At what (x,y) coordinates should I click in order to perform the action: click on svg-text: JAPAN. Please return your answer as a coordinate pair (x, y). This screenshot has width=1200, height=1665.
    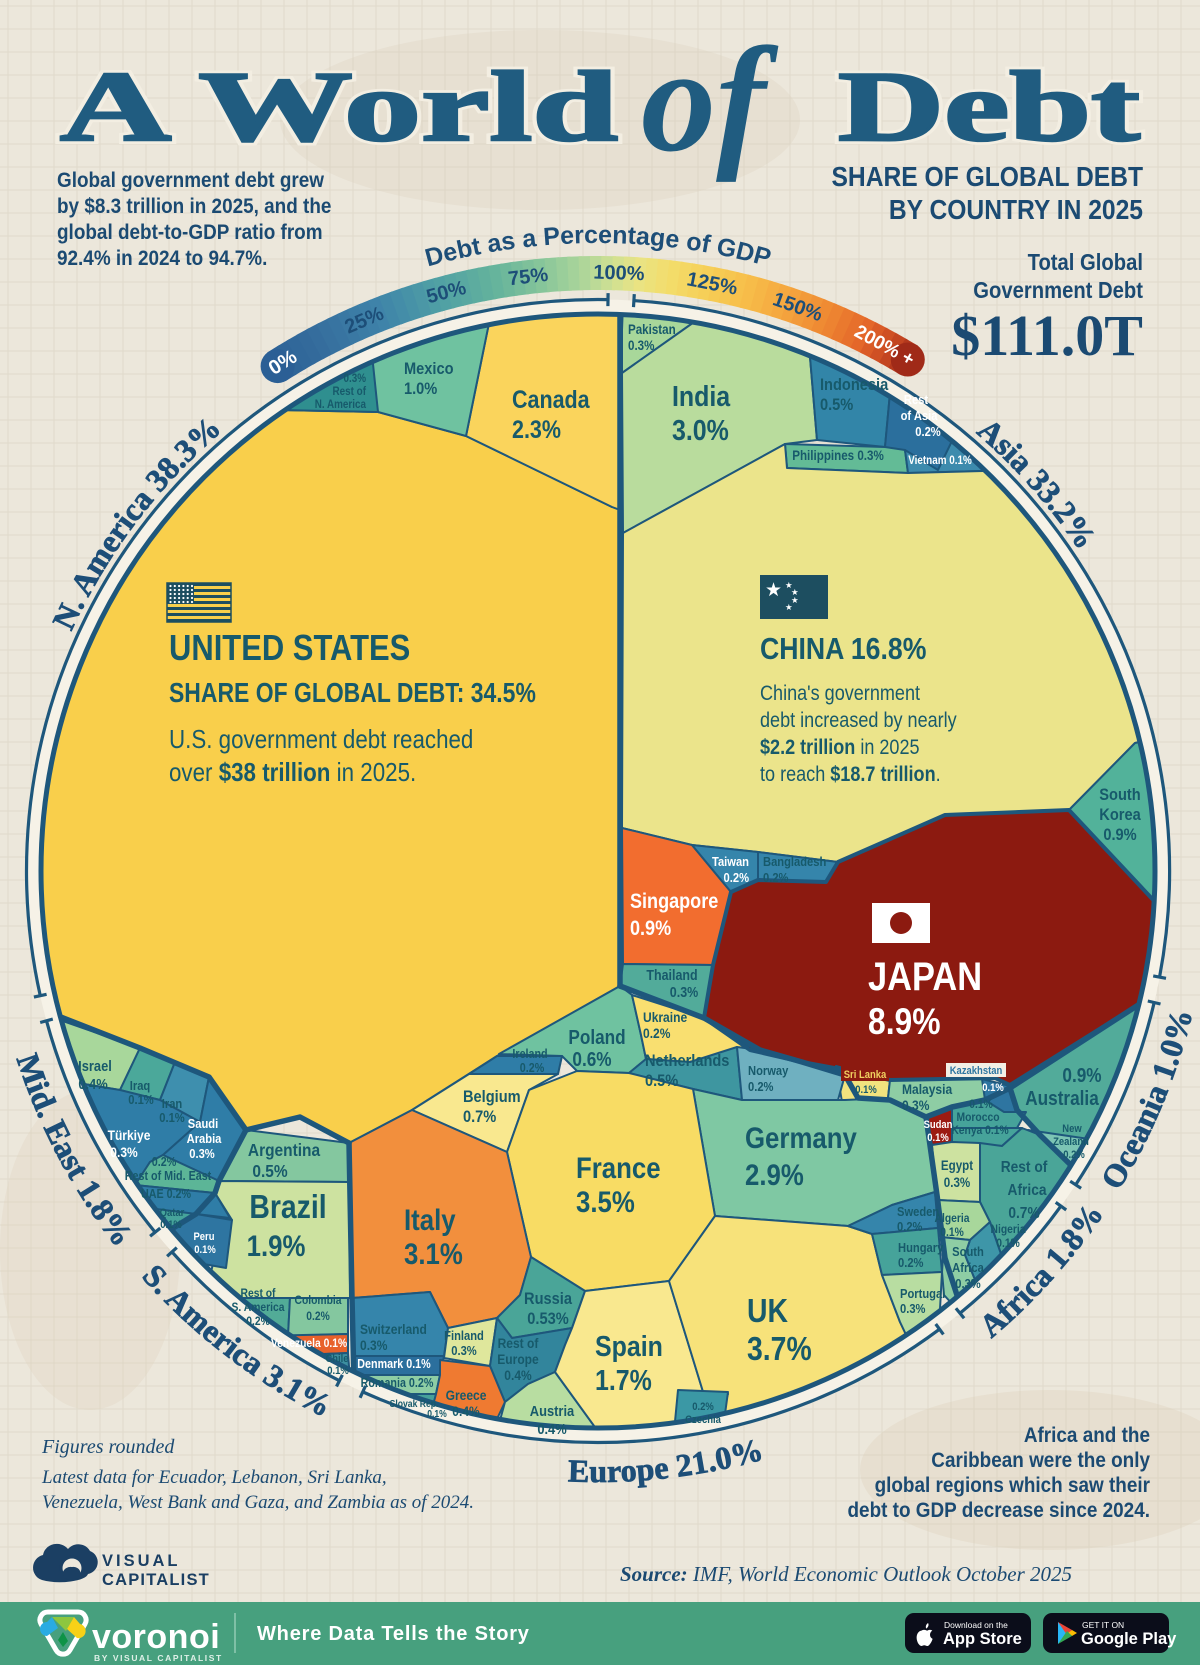
    Looking at the image, I should click on (925, 976).